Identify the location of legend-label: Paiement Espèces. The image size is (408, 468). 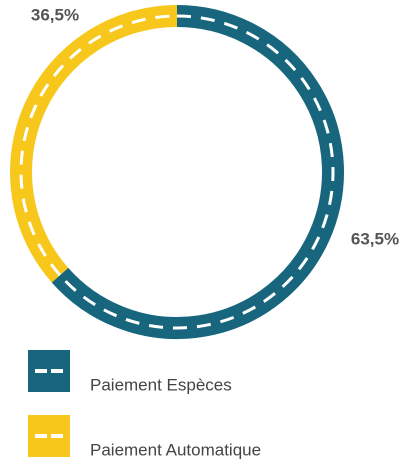
(161, 384).